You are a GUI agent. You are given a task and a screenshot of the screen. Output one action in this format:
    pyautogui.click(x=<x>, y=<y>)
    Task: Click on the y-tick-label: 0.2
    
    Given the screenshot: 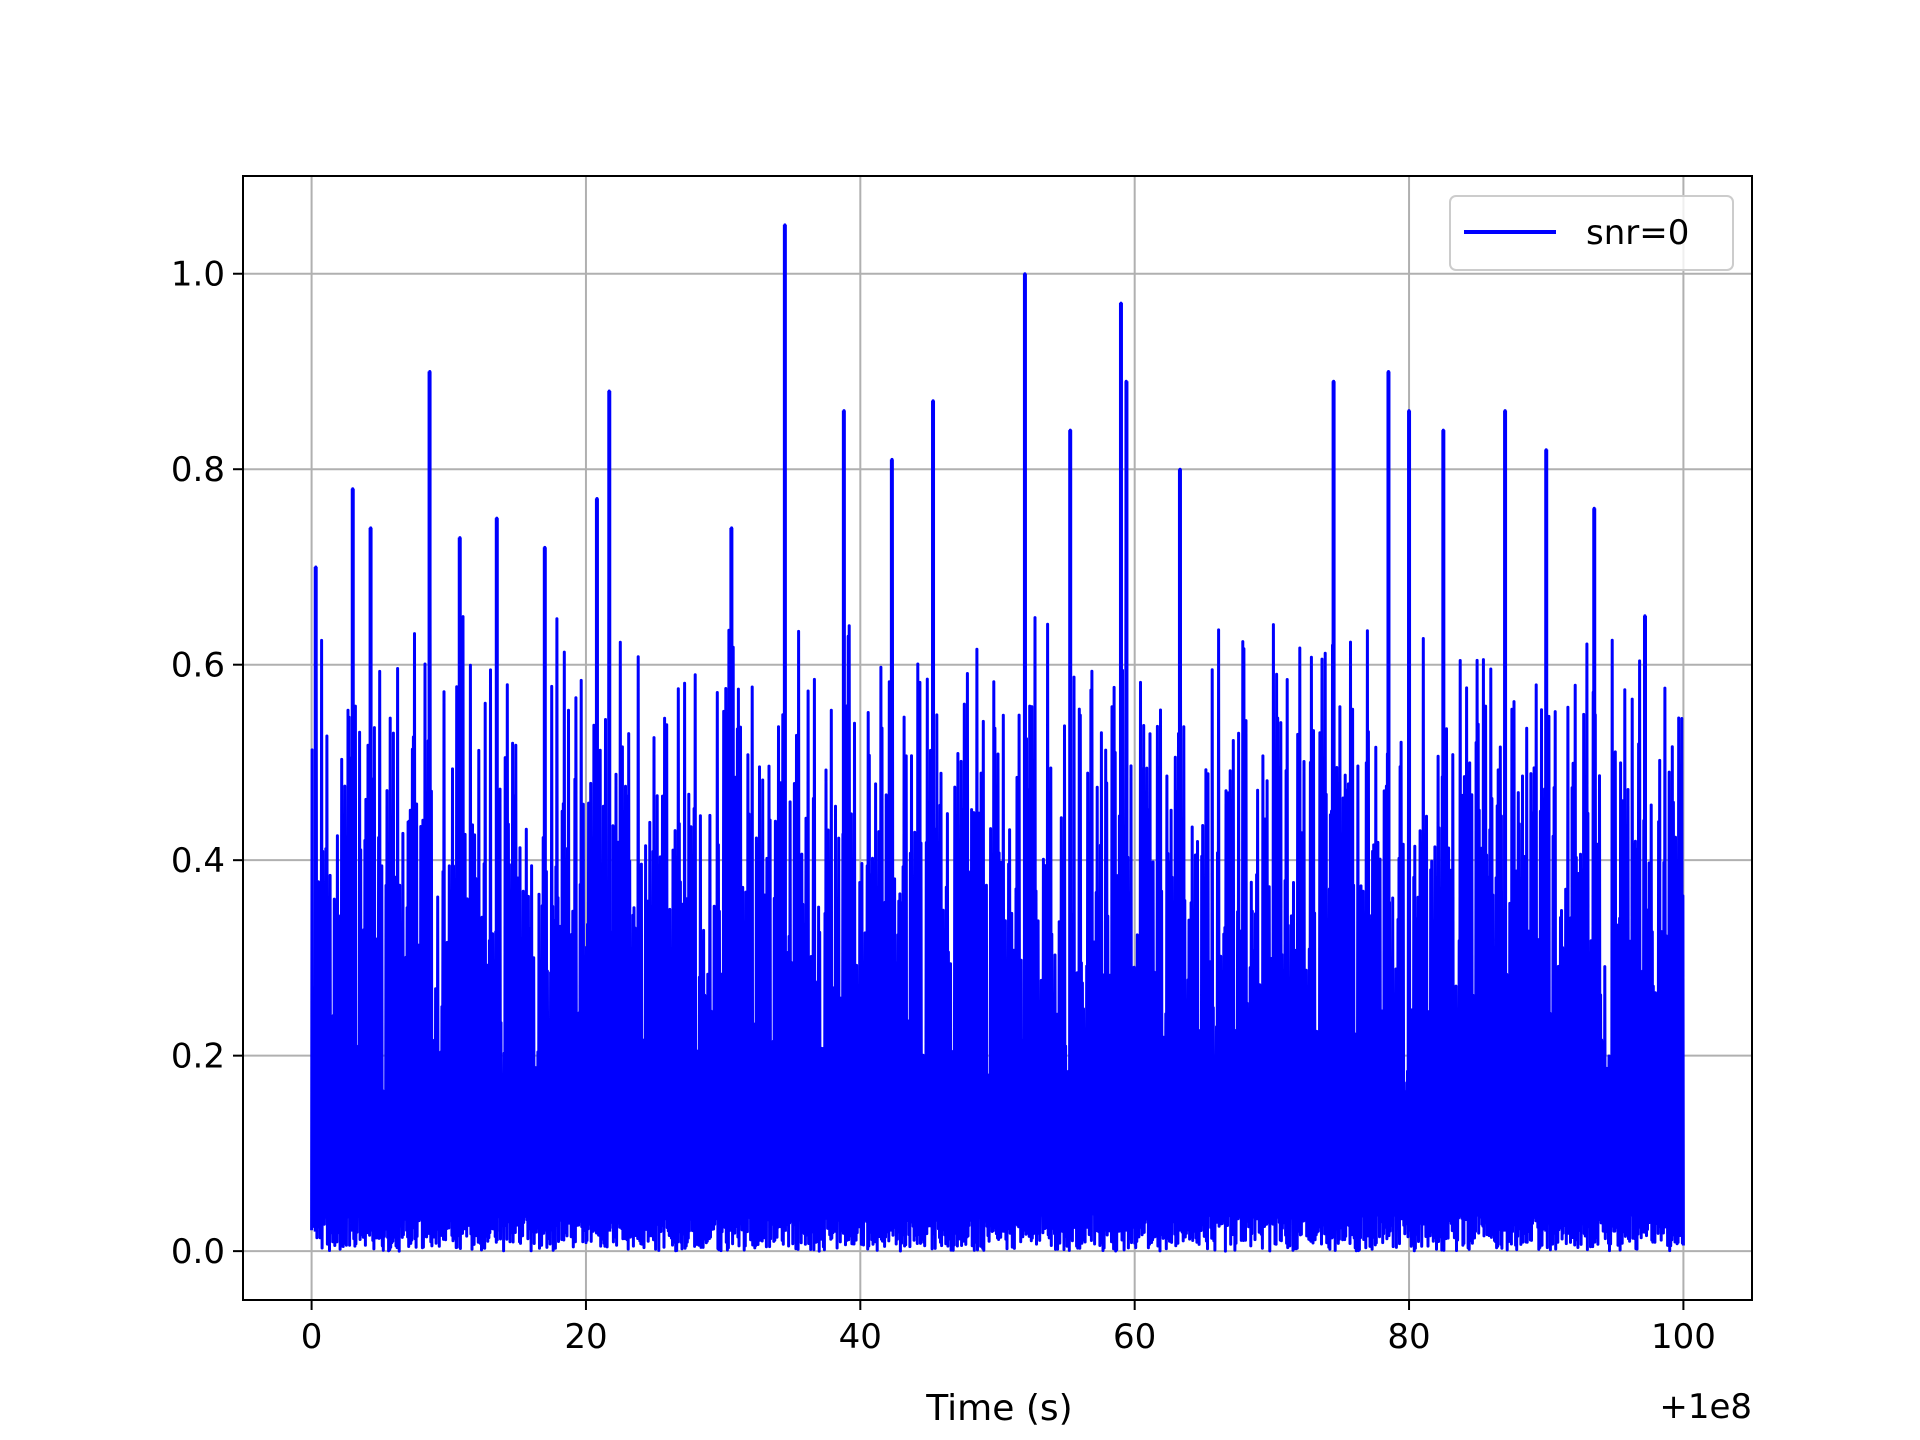 What is the action you would take?
    pyautogui.click(x=198, y=1057)
    